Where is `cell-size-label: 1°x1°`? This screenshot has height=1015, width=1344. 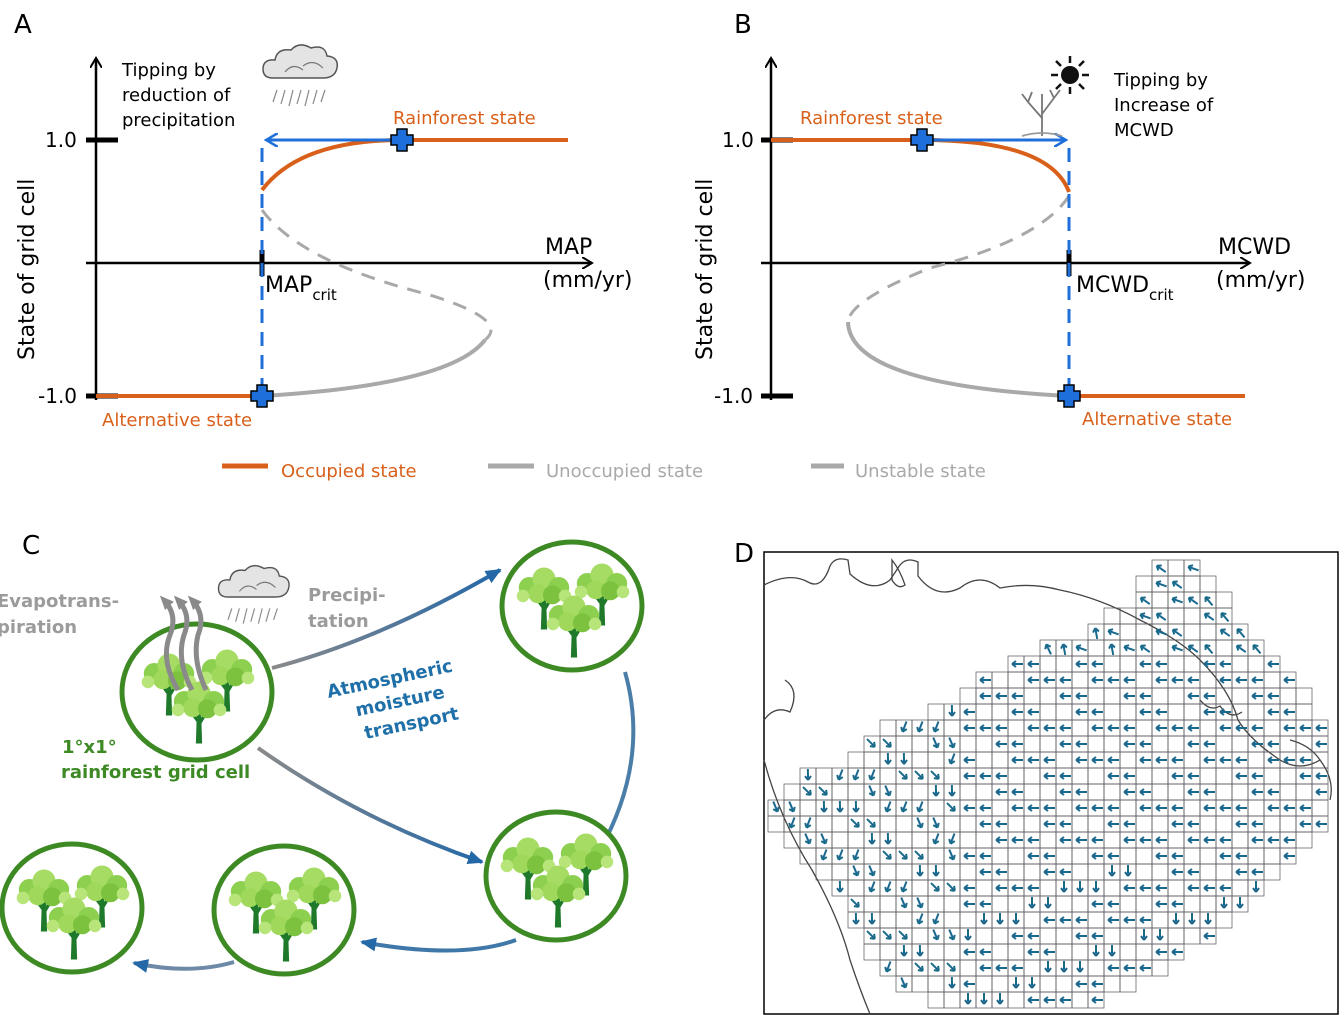 cell-size-label: 1°x1° is located at coordinates (89, 747).